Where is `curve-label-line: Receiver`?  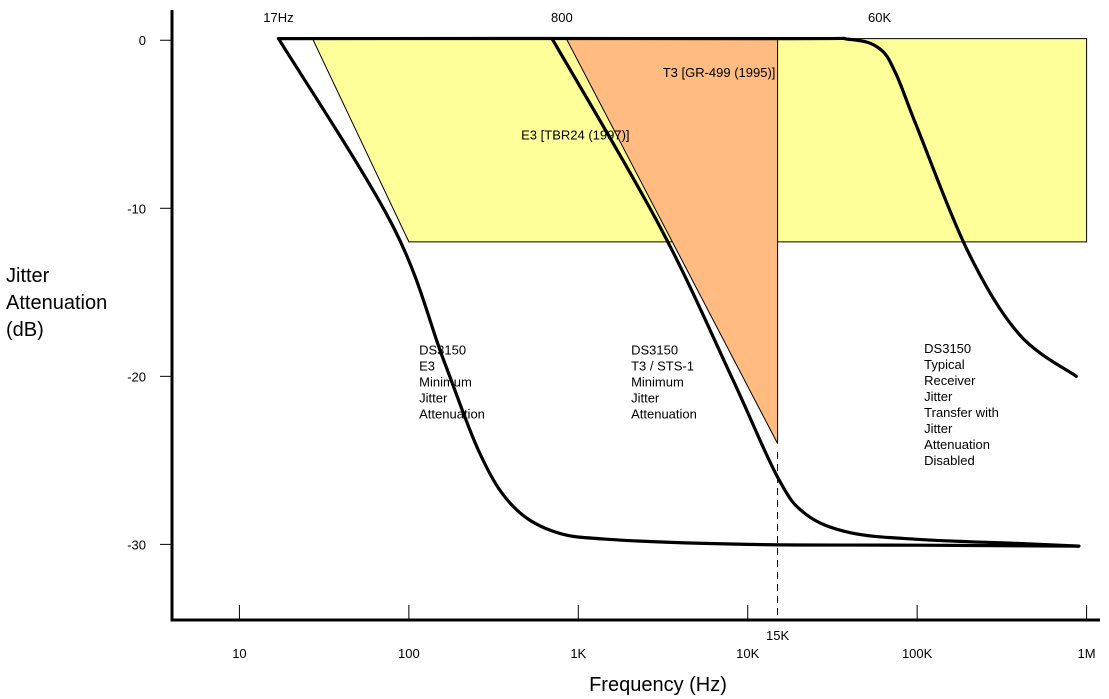 curve-label-line: Receiver is located at coordinates (950, 380).